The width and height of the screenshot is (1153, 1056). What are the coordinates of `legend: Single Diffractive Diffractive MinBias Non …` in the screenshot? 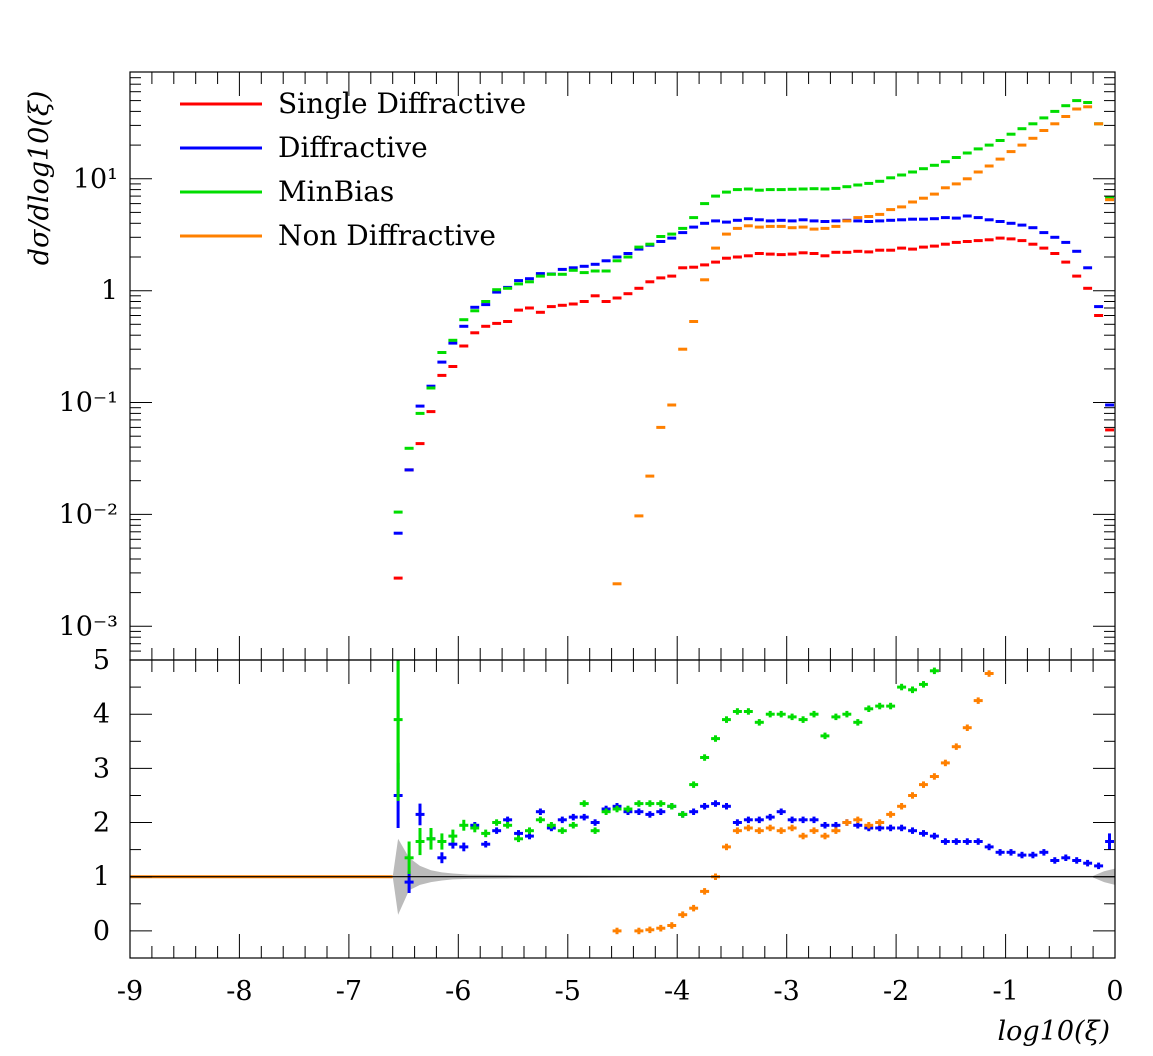 It's located at (353, 169).